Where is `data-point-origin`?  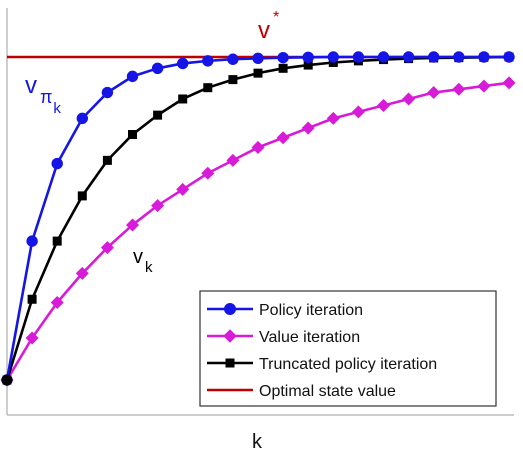 data-point-origin is located at coordinates (7, 380).